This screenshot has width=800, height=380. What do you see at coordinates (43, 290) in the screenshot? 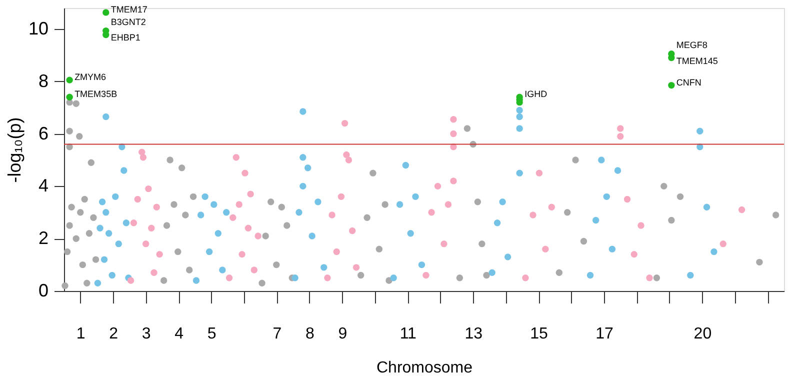
I see `y-tick-label: 0` at bounding box center [43, 290].